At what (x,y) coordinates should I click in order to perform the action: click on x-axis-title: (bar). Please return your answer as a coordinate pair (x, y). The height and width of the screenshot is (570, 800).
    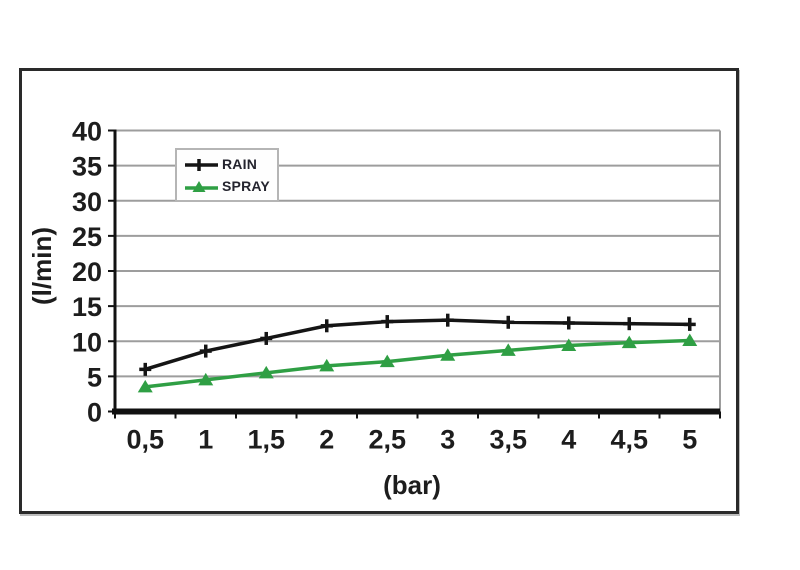
    Looking at the image, I should click on (412, 485).